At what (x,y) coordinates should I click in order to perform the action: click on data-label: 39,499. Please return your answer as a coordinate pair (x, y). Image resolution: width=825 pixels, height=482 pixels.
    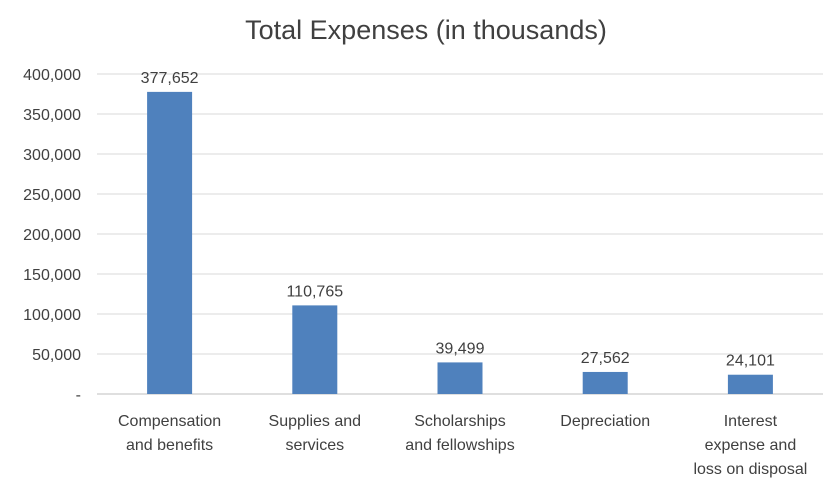
    Looking at the image, I should click on (460, 348).